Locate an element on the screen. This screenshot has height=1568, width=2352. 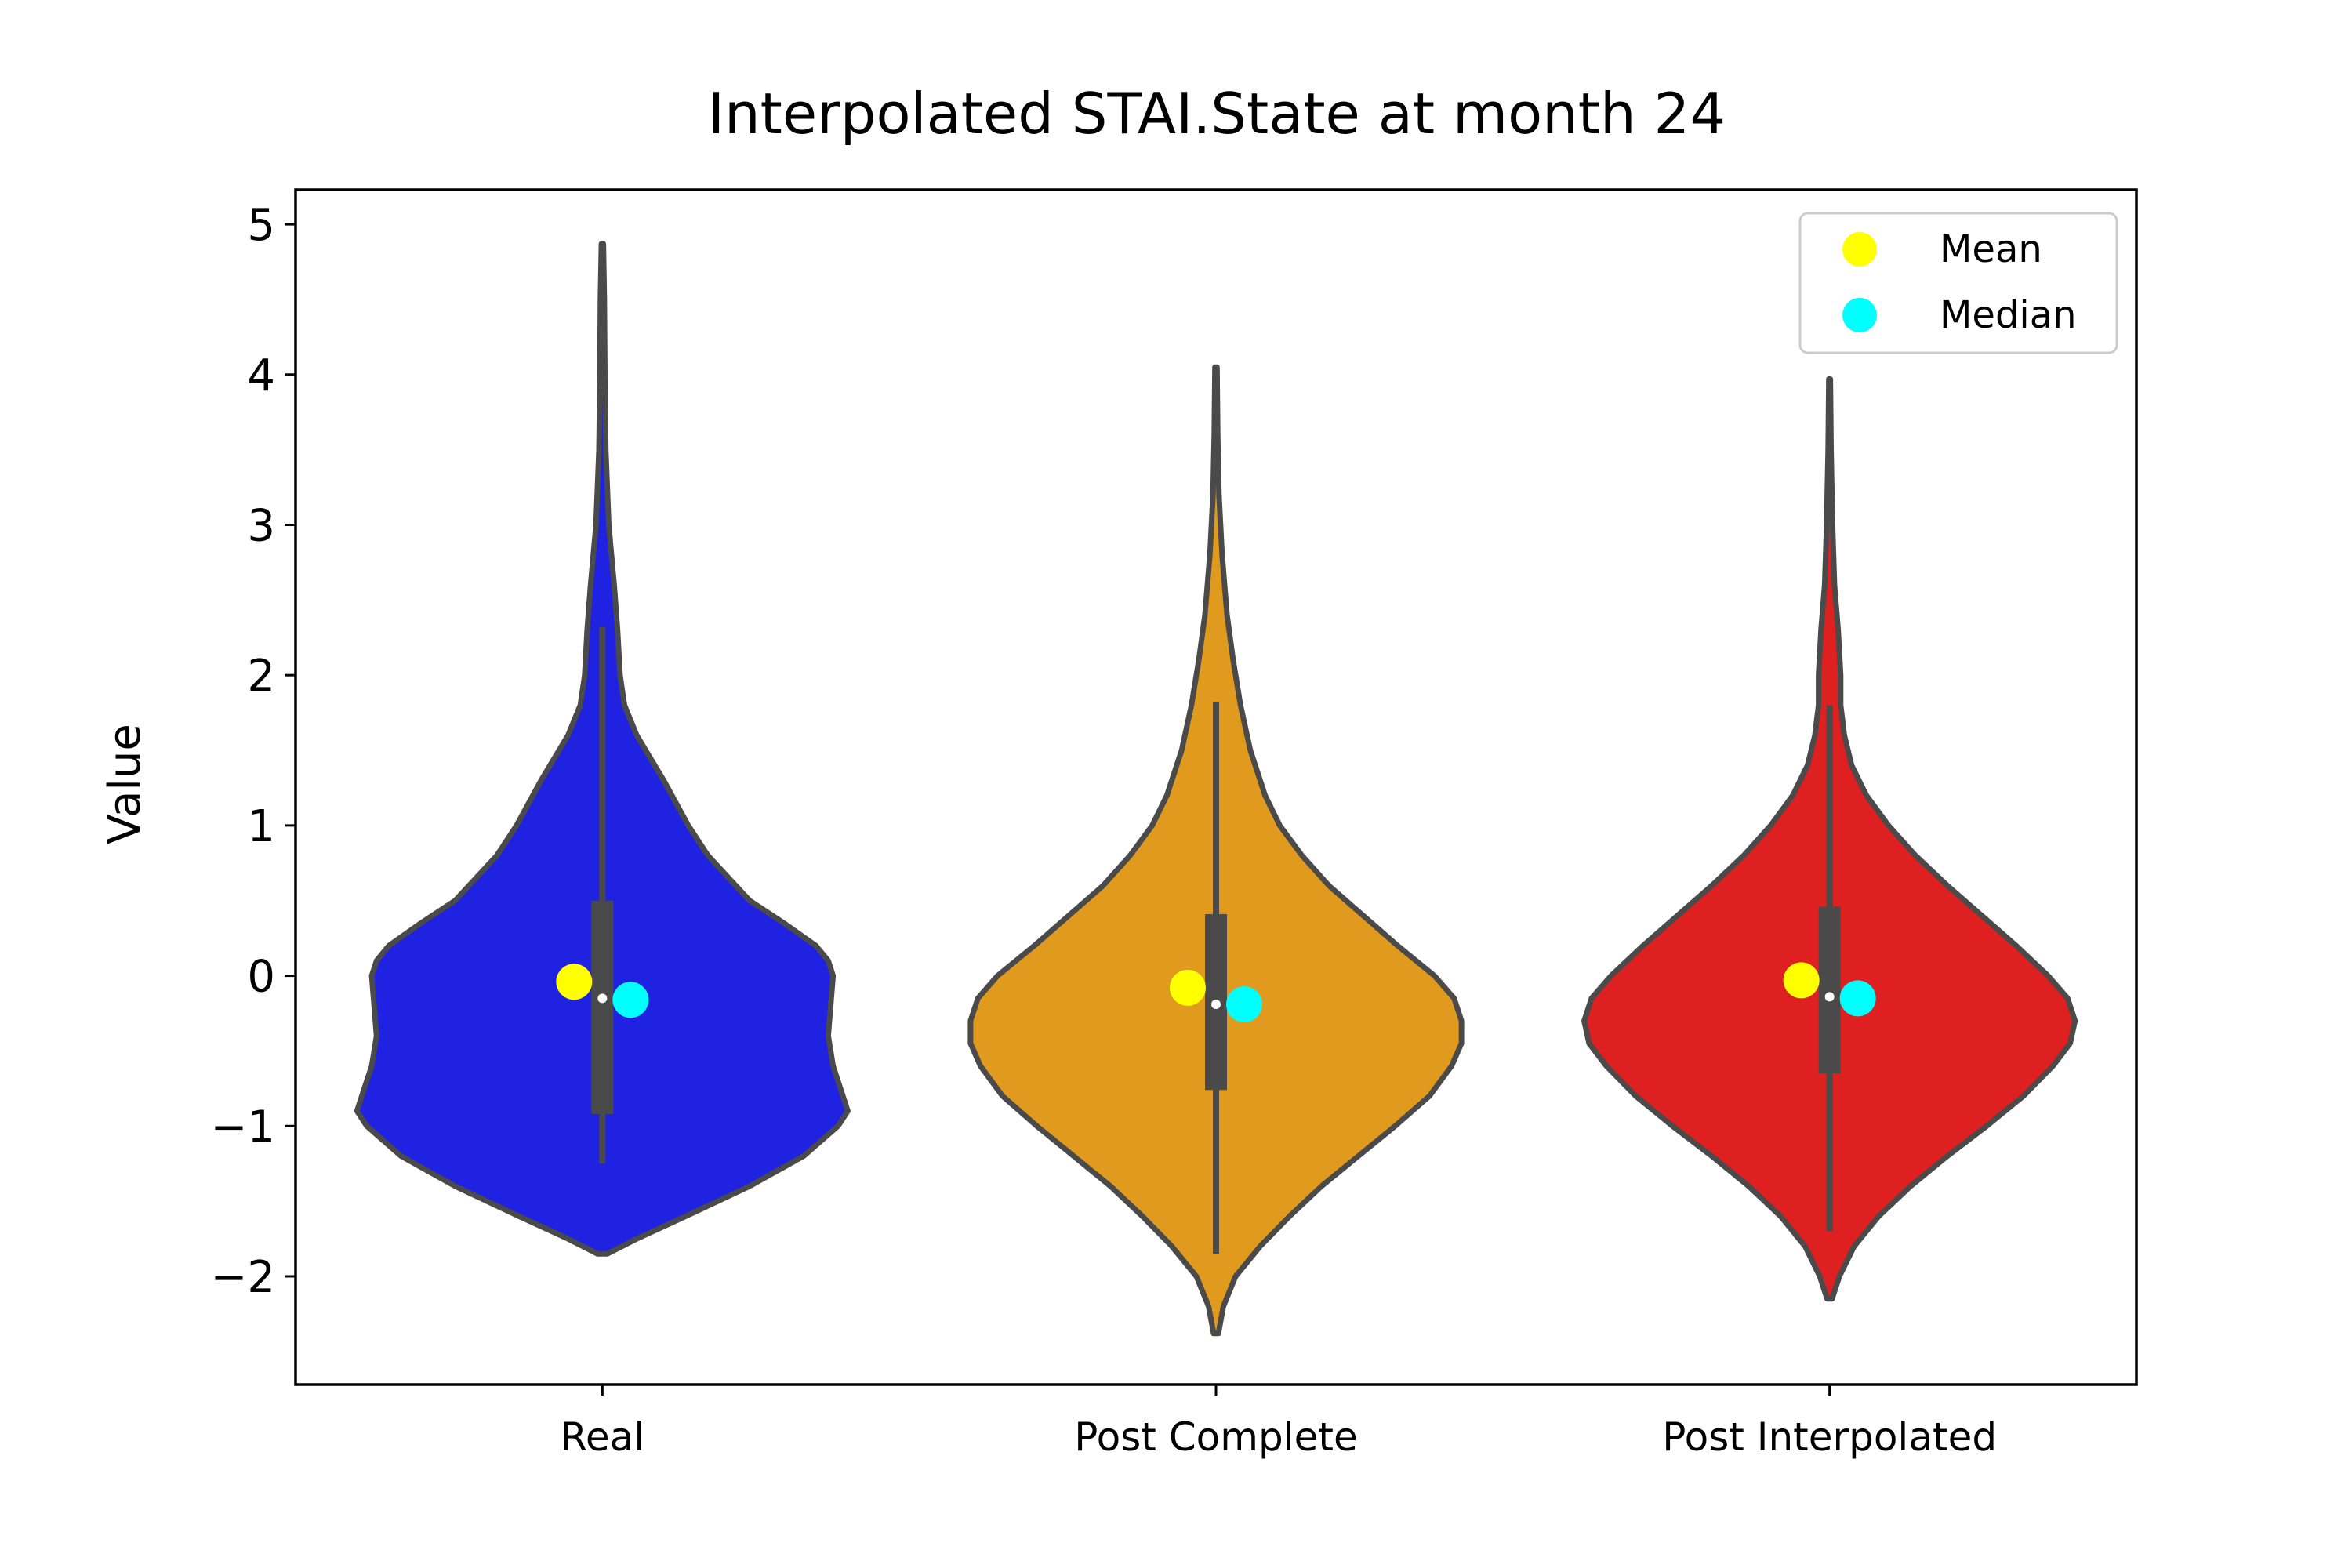
y-axis-label: Value is located at coordinates (125, 784).